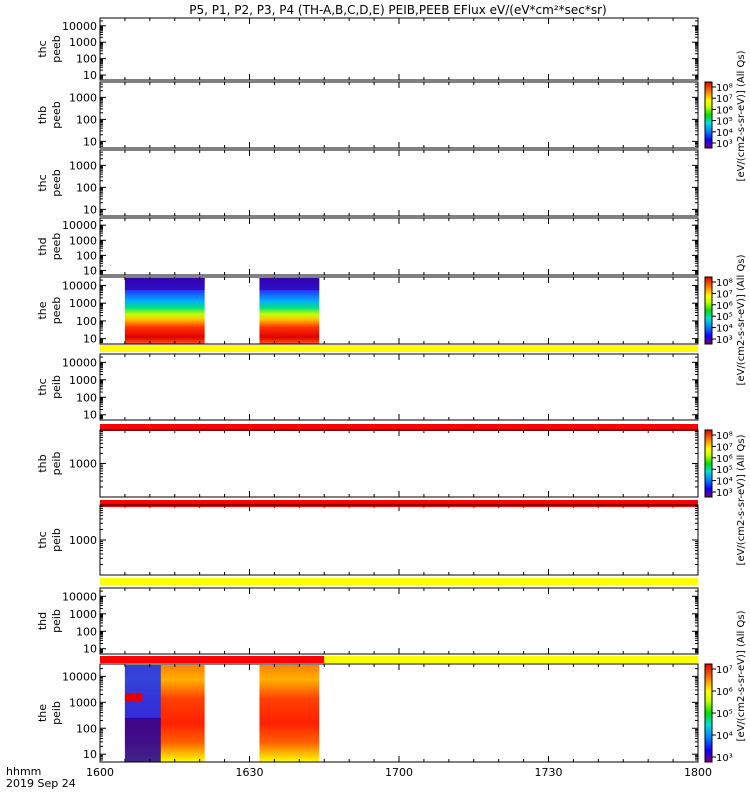 Image resolution: width=750 pixels, height=800 pixels. What do you see at coordinates (741, 115) in the screenshot?
I see `colorbar-label: [eV/(cm2-s-sr-eV)] (All Qs)` at bounding box center [741, 115].